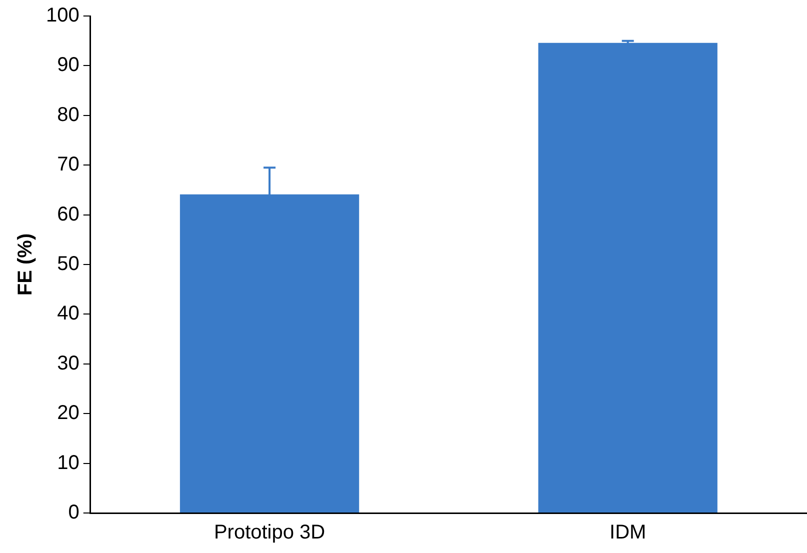 This screenshot has height=553, width=807. What do you see at coordinates (74, 513) in the screenshot?
I see `y-tick-label: 0` at bounding box center [74, 513].